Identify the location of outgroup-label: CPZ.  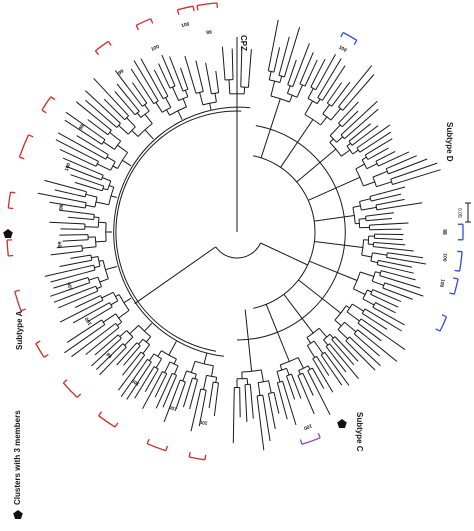
(243, 43).